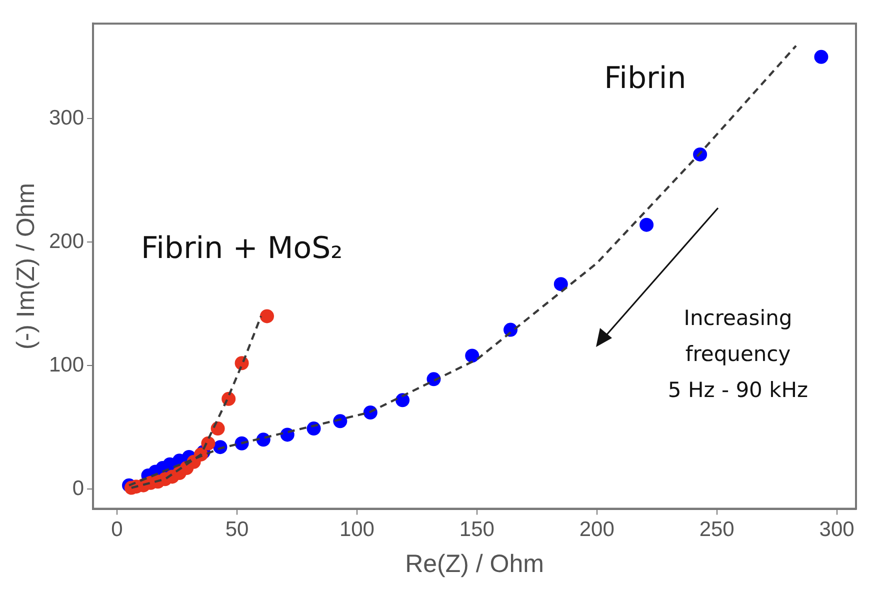 This screenshot has height=592, width=876. Describe the element at coordinates (738, 354) in the screenshot. I see `annotation: Increasing frequency 5 Hz - 90 kHz` at that location.